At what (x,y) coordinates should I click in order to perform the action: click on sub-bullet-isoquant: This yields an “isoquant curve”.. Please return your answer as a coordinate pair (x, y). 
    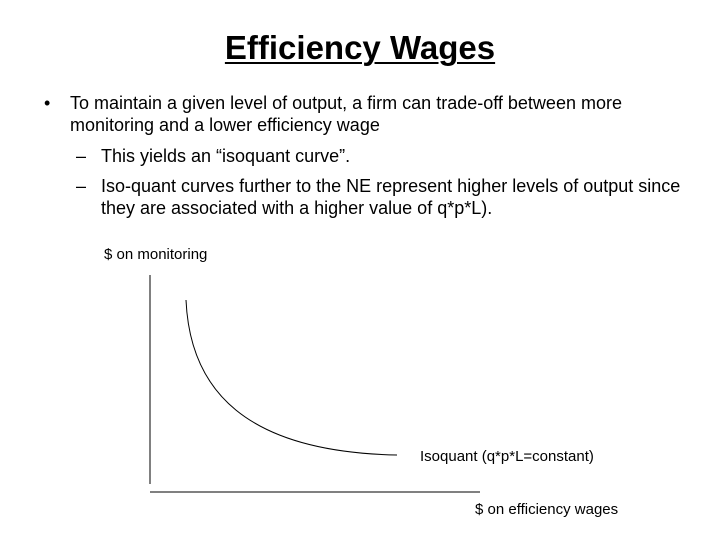
    Looking at the image, I should click on (226, 156).